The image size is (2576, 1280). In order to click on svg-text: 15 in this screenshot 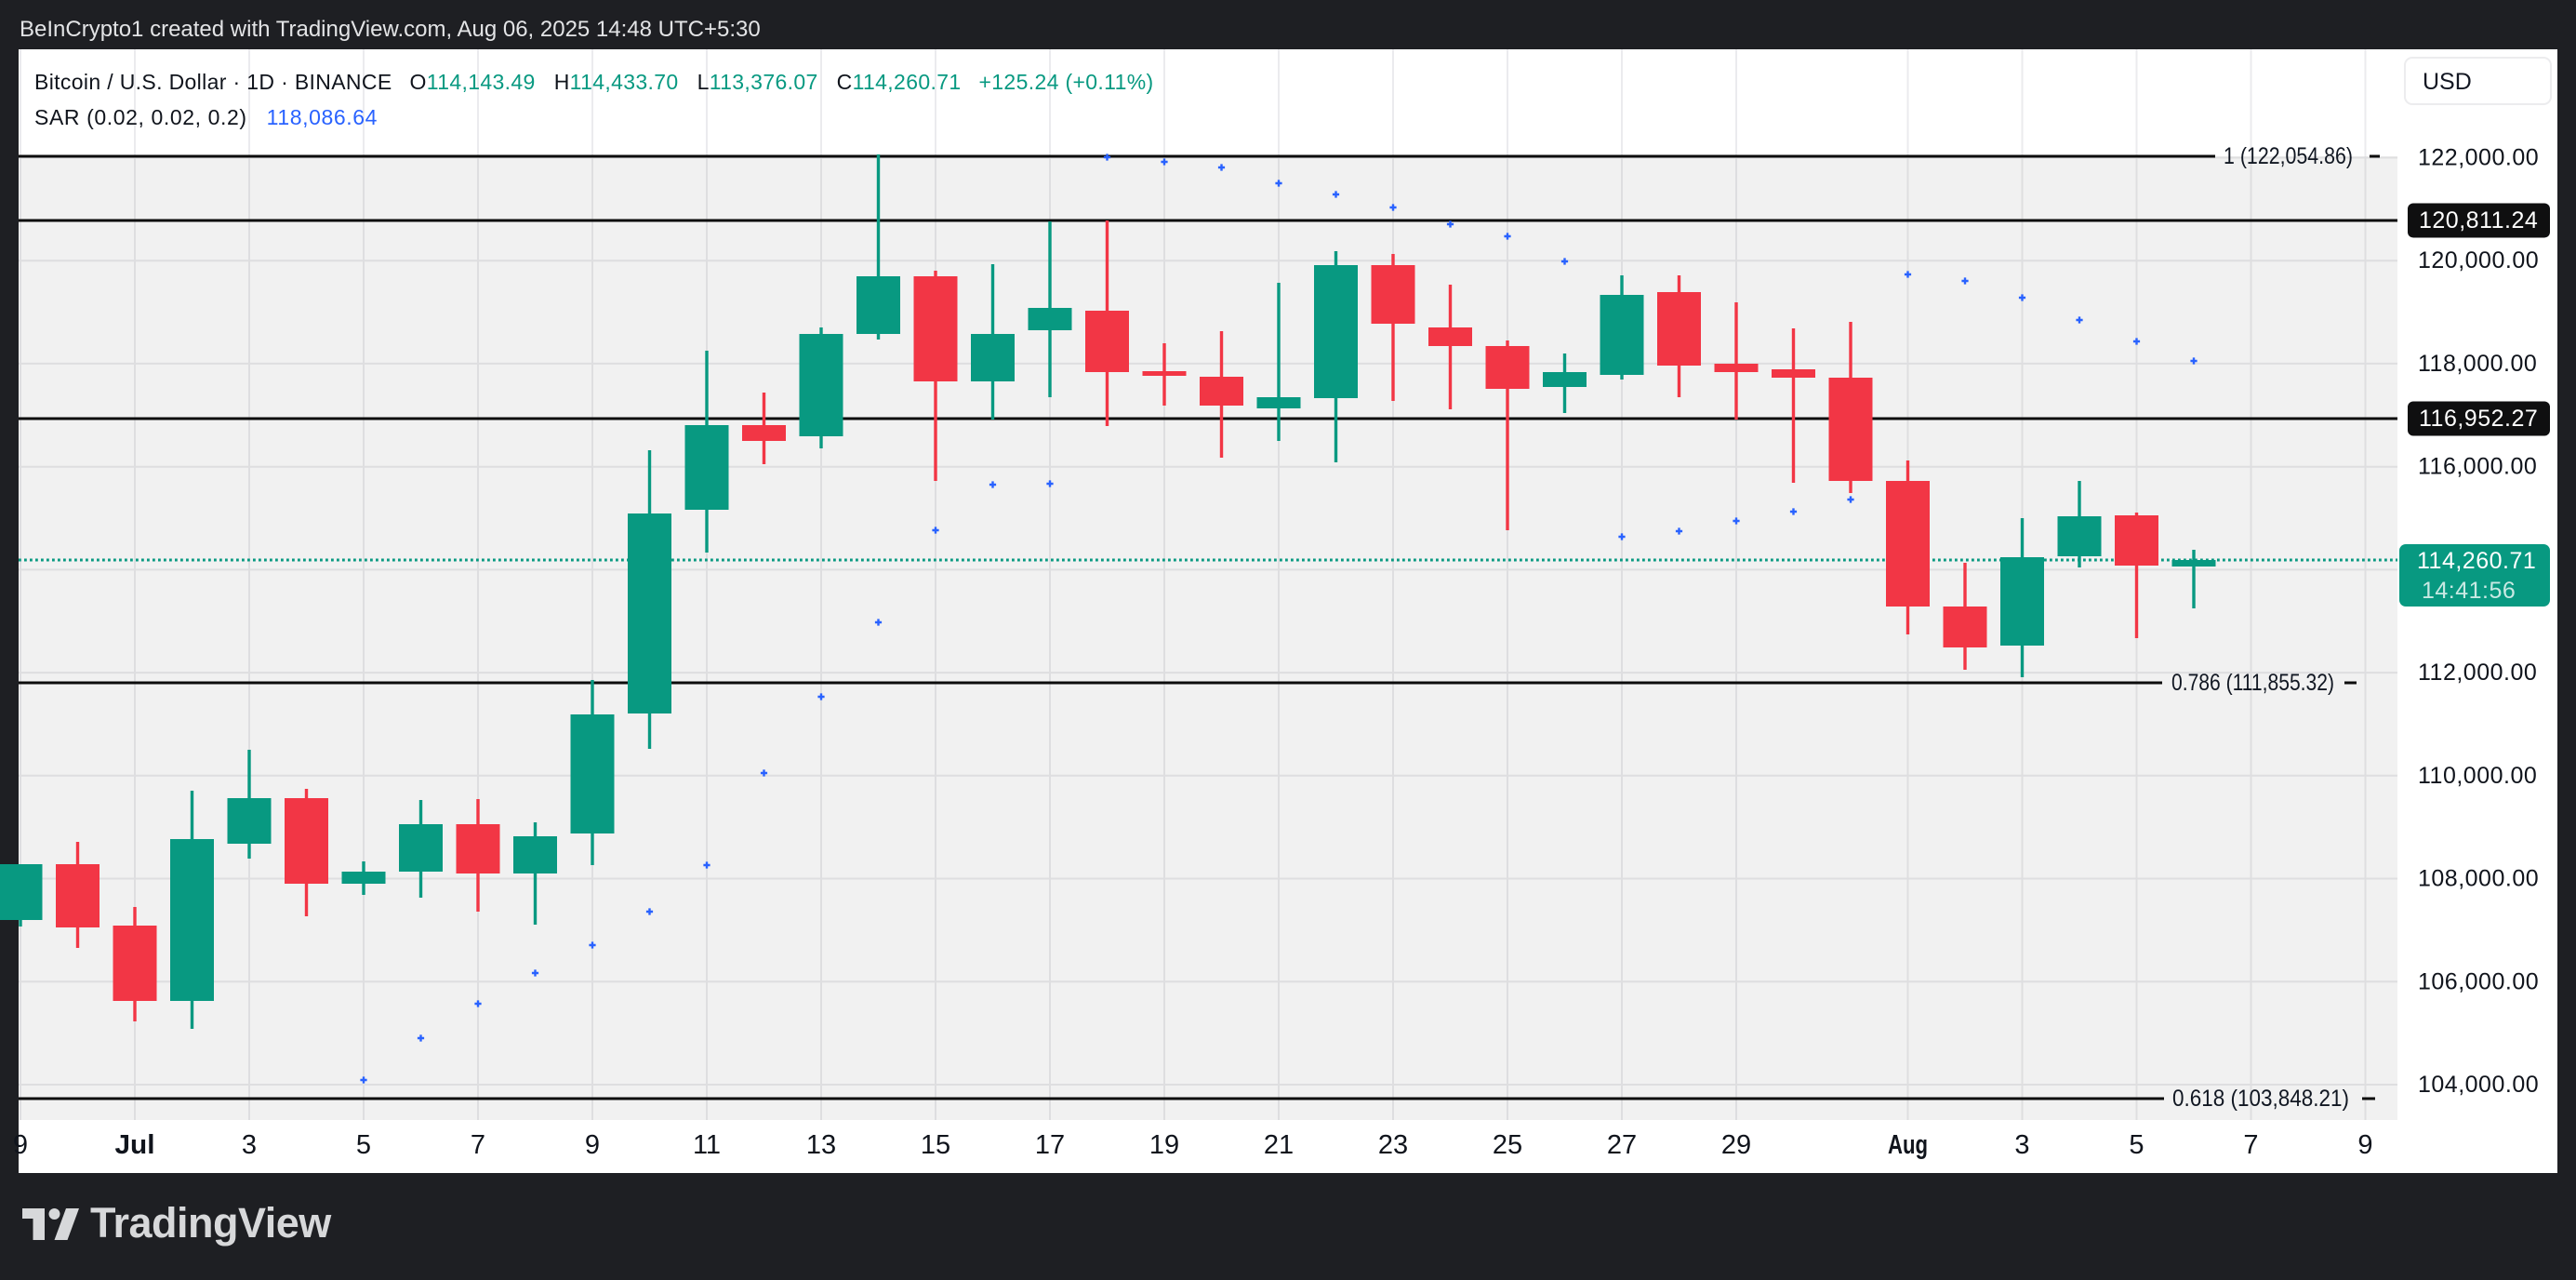, I will do `click(935, 1145)`.